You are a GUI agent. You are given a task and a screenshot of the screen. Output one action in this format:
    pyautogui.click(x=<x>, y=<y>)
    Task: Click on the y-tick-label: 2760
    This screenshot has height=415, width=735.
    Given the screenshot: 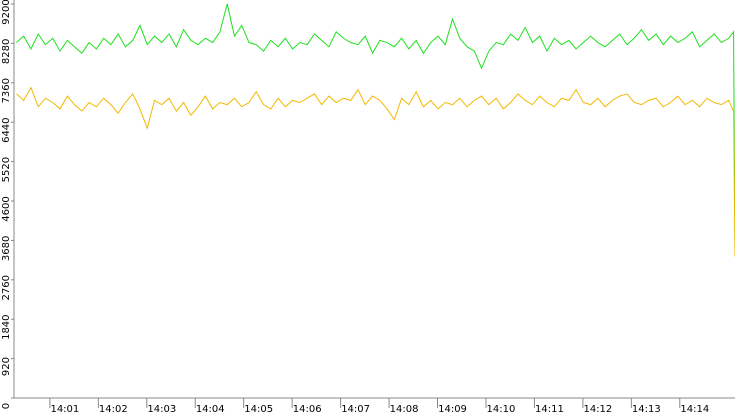 What is the action you would take?
    pyautogui.click(x=6, y=287)
    